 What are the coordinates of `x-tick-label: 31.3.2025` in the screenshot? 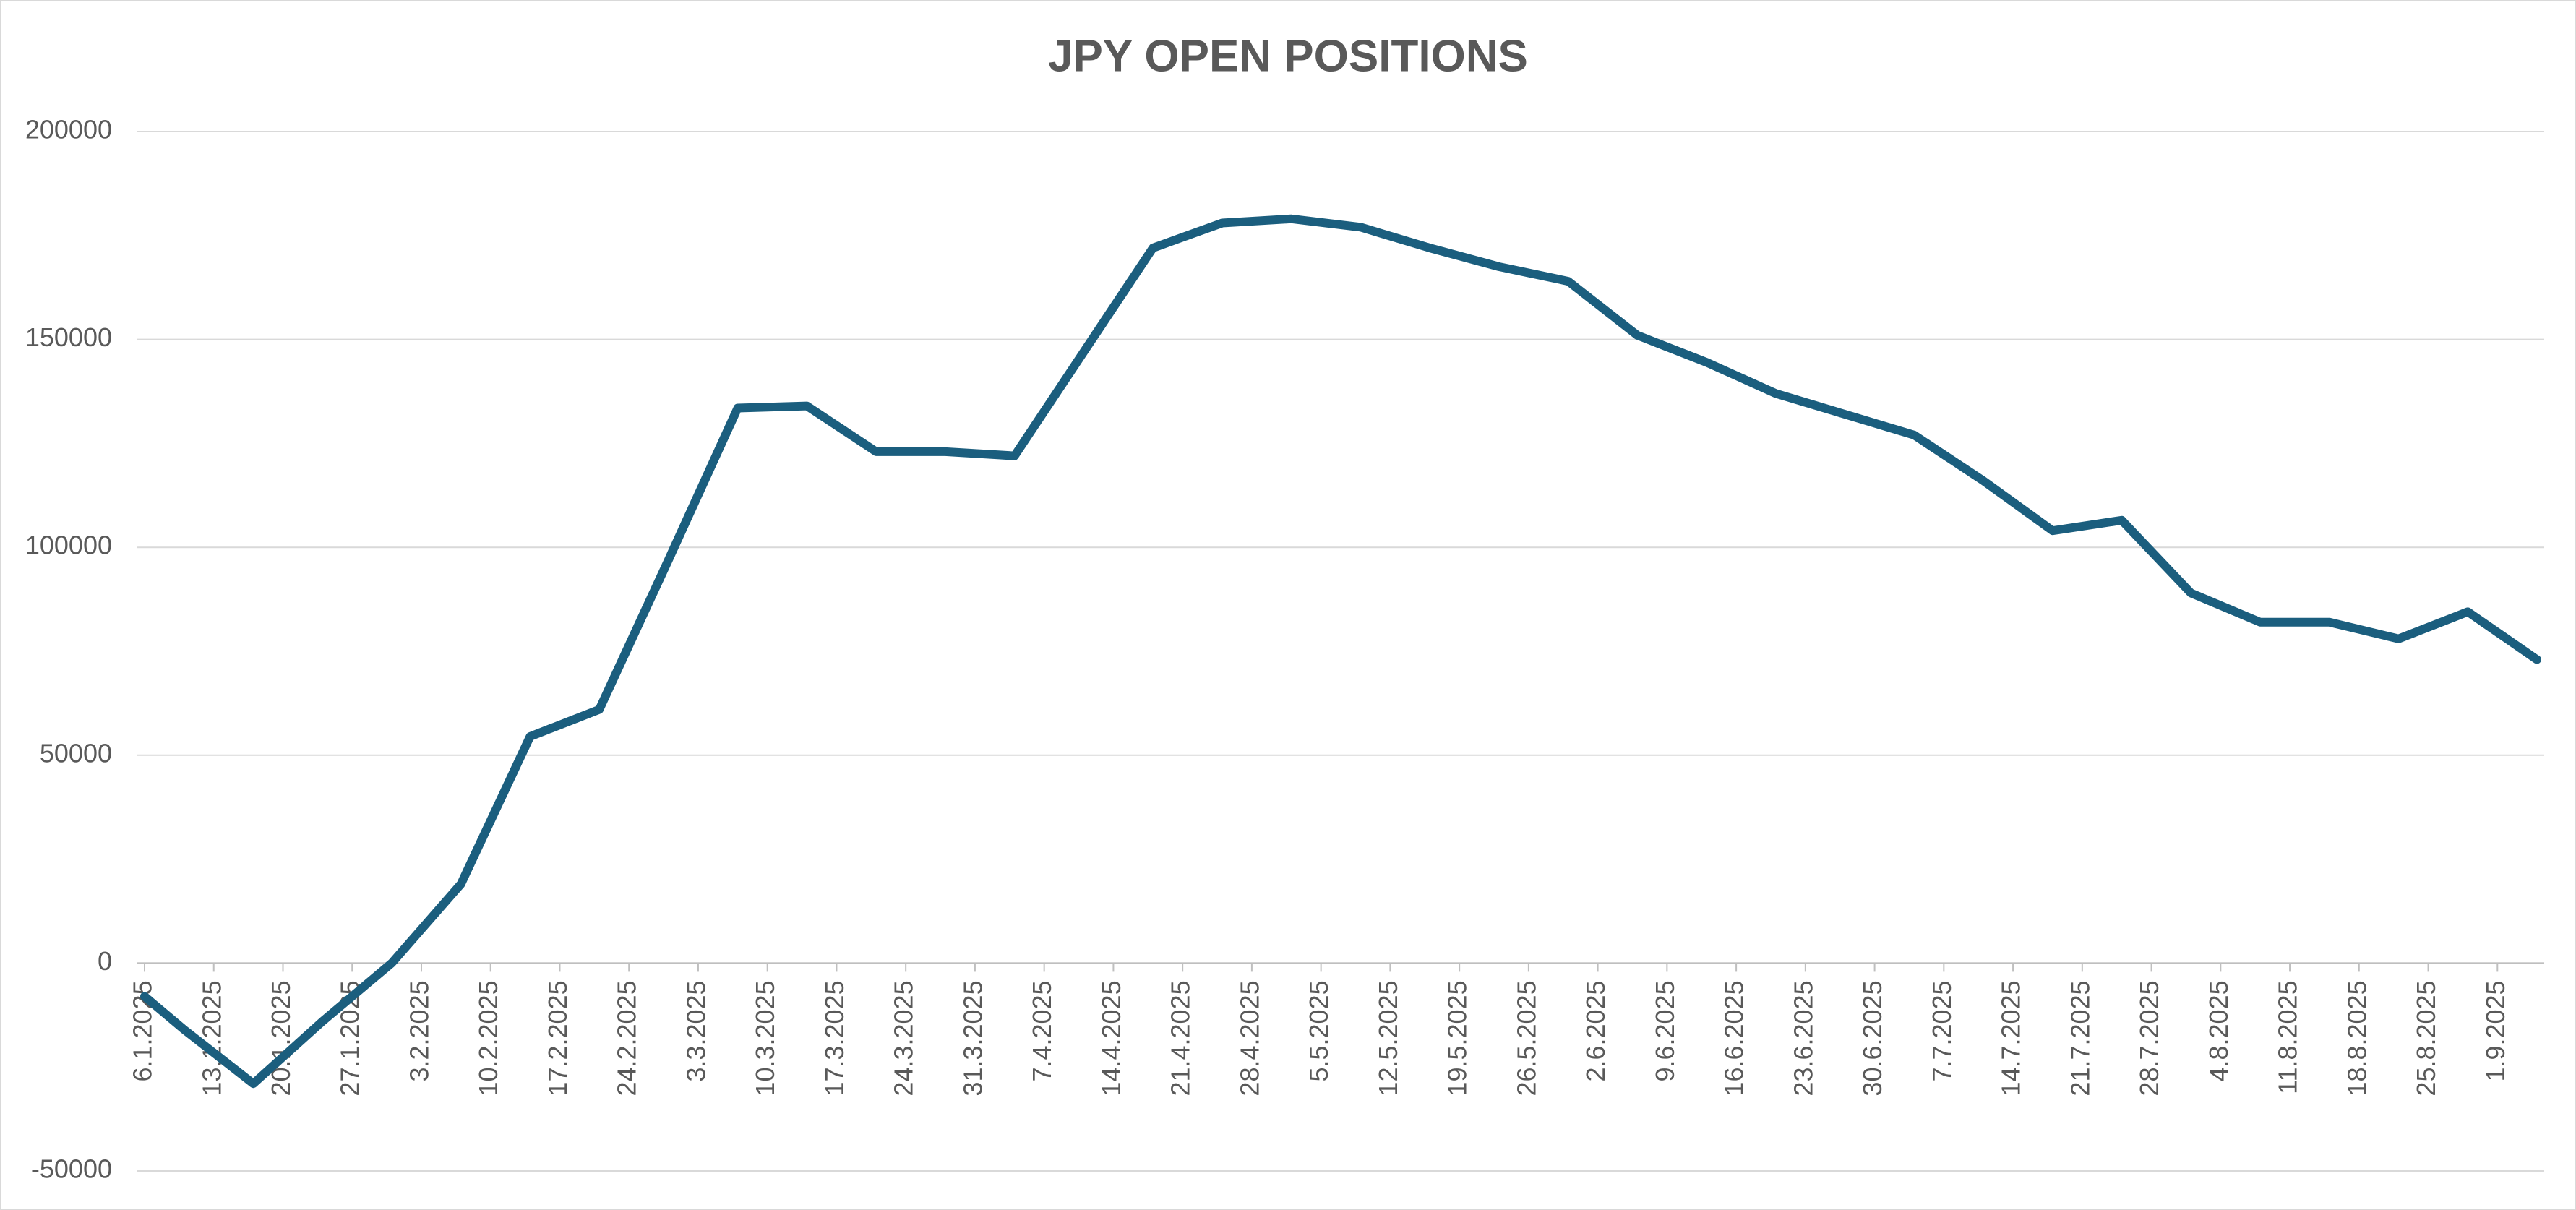 It's located at (973, 1038).